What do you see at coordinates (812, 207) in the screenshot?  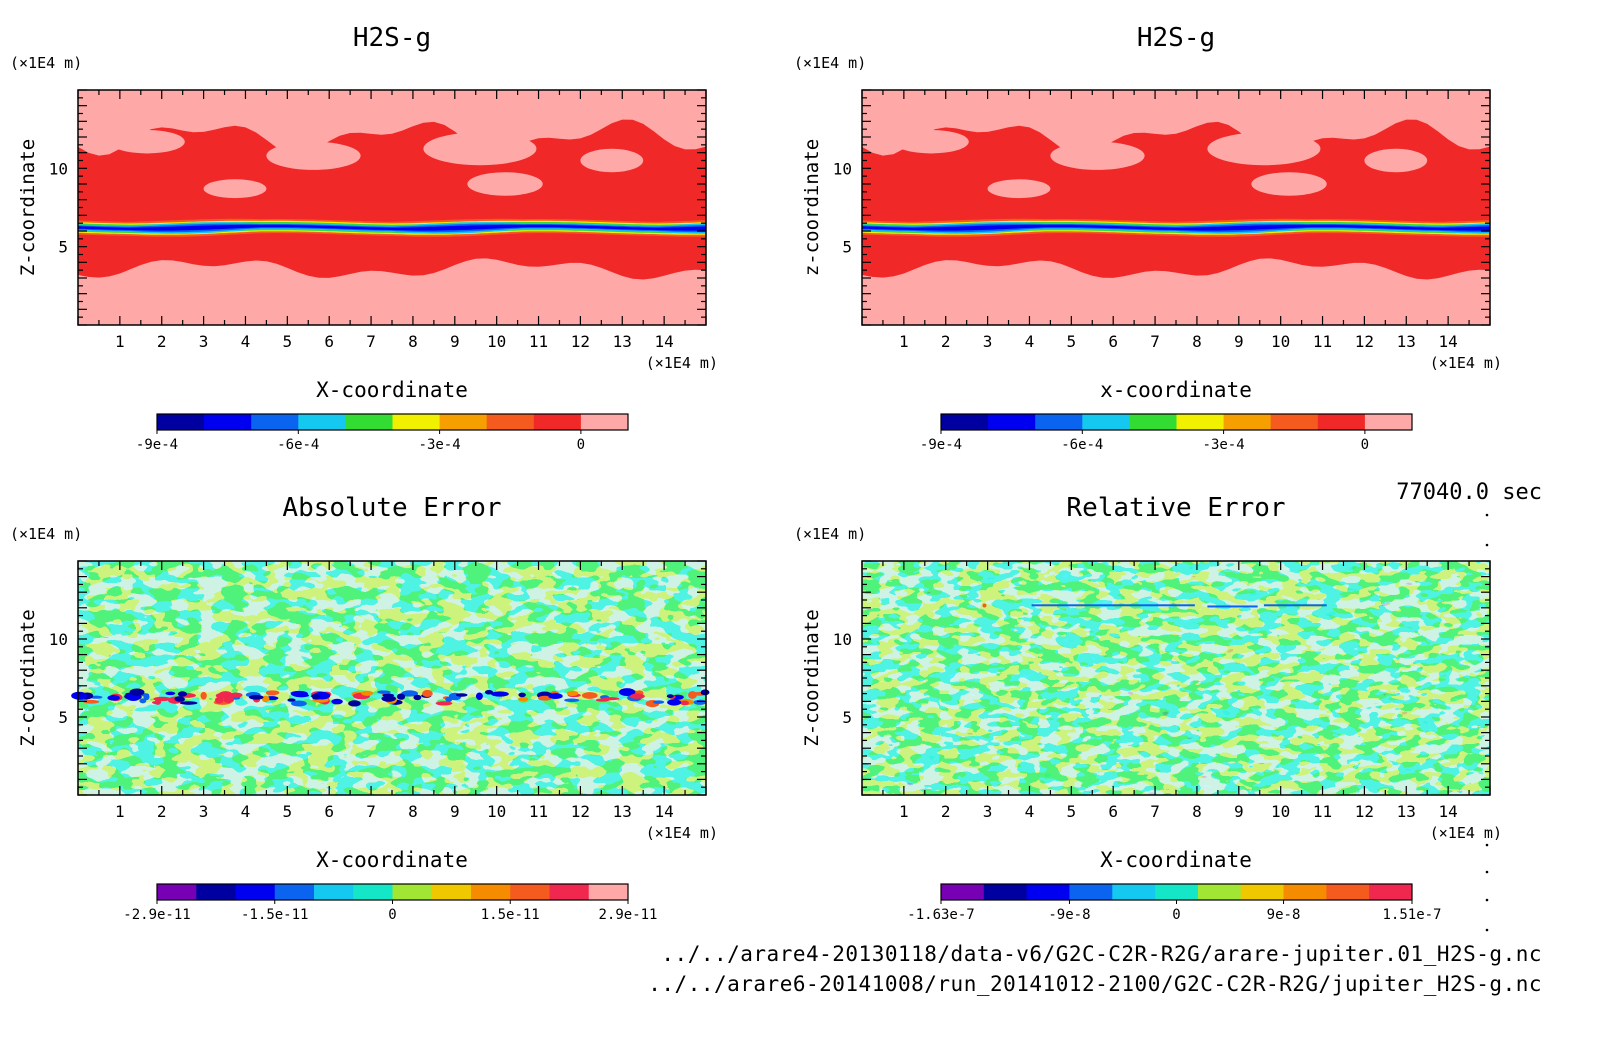 I see `y-axis-label: z-coordinate` at bounding box center [812, 207].